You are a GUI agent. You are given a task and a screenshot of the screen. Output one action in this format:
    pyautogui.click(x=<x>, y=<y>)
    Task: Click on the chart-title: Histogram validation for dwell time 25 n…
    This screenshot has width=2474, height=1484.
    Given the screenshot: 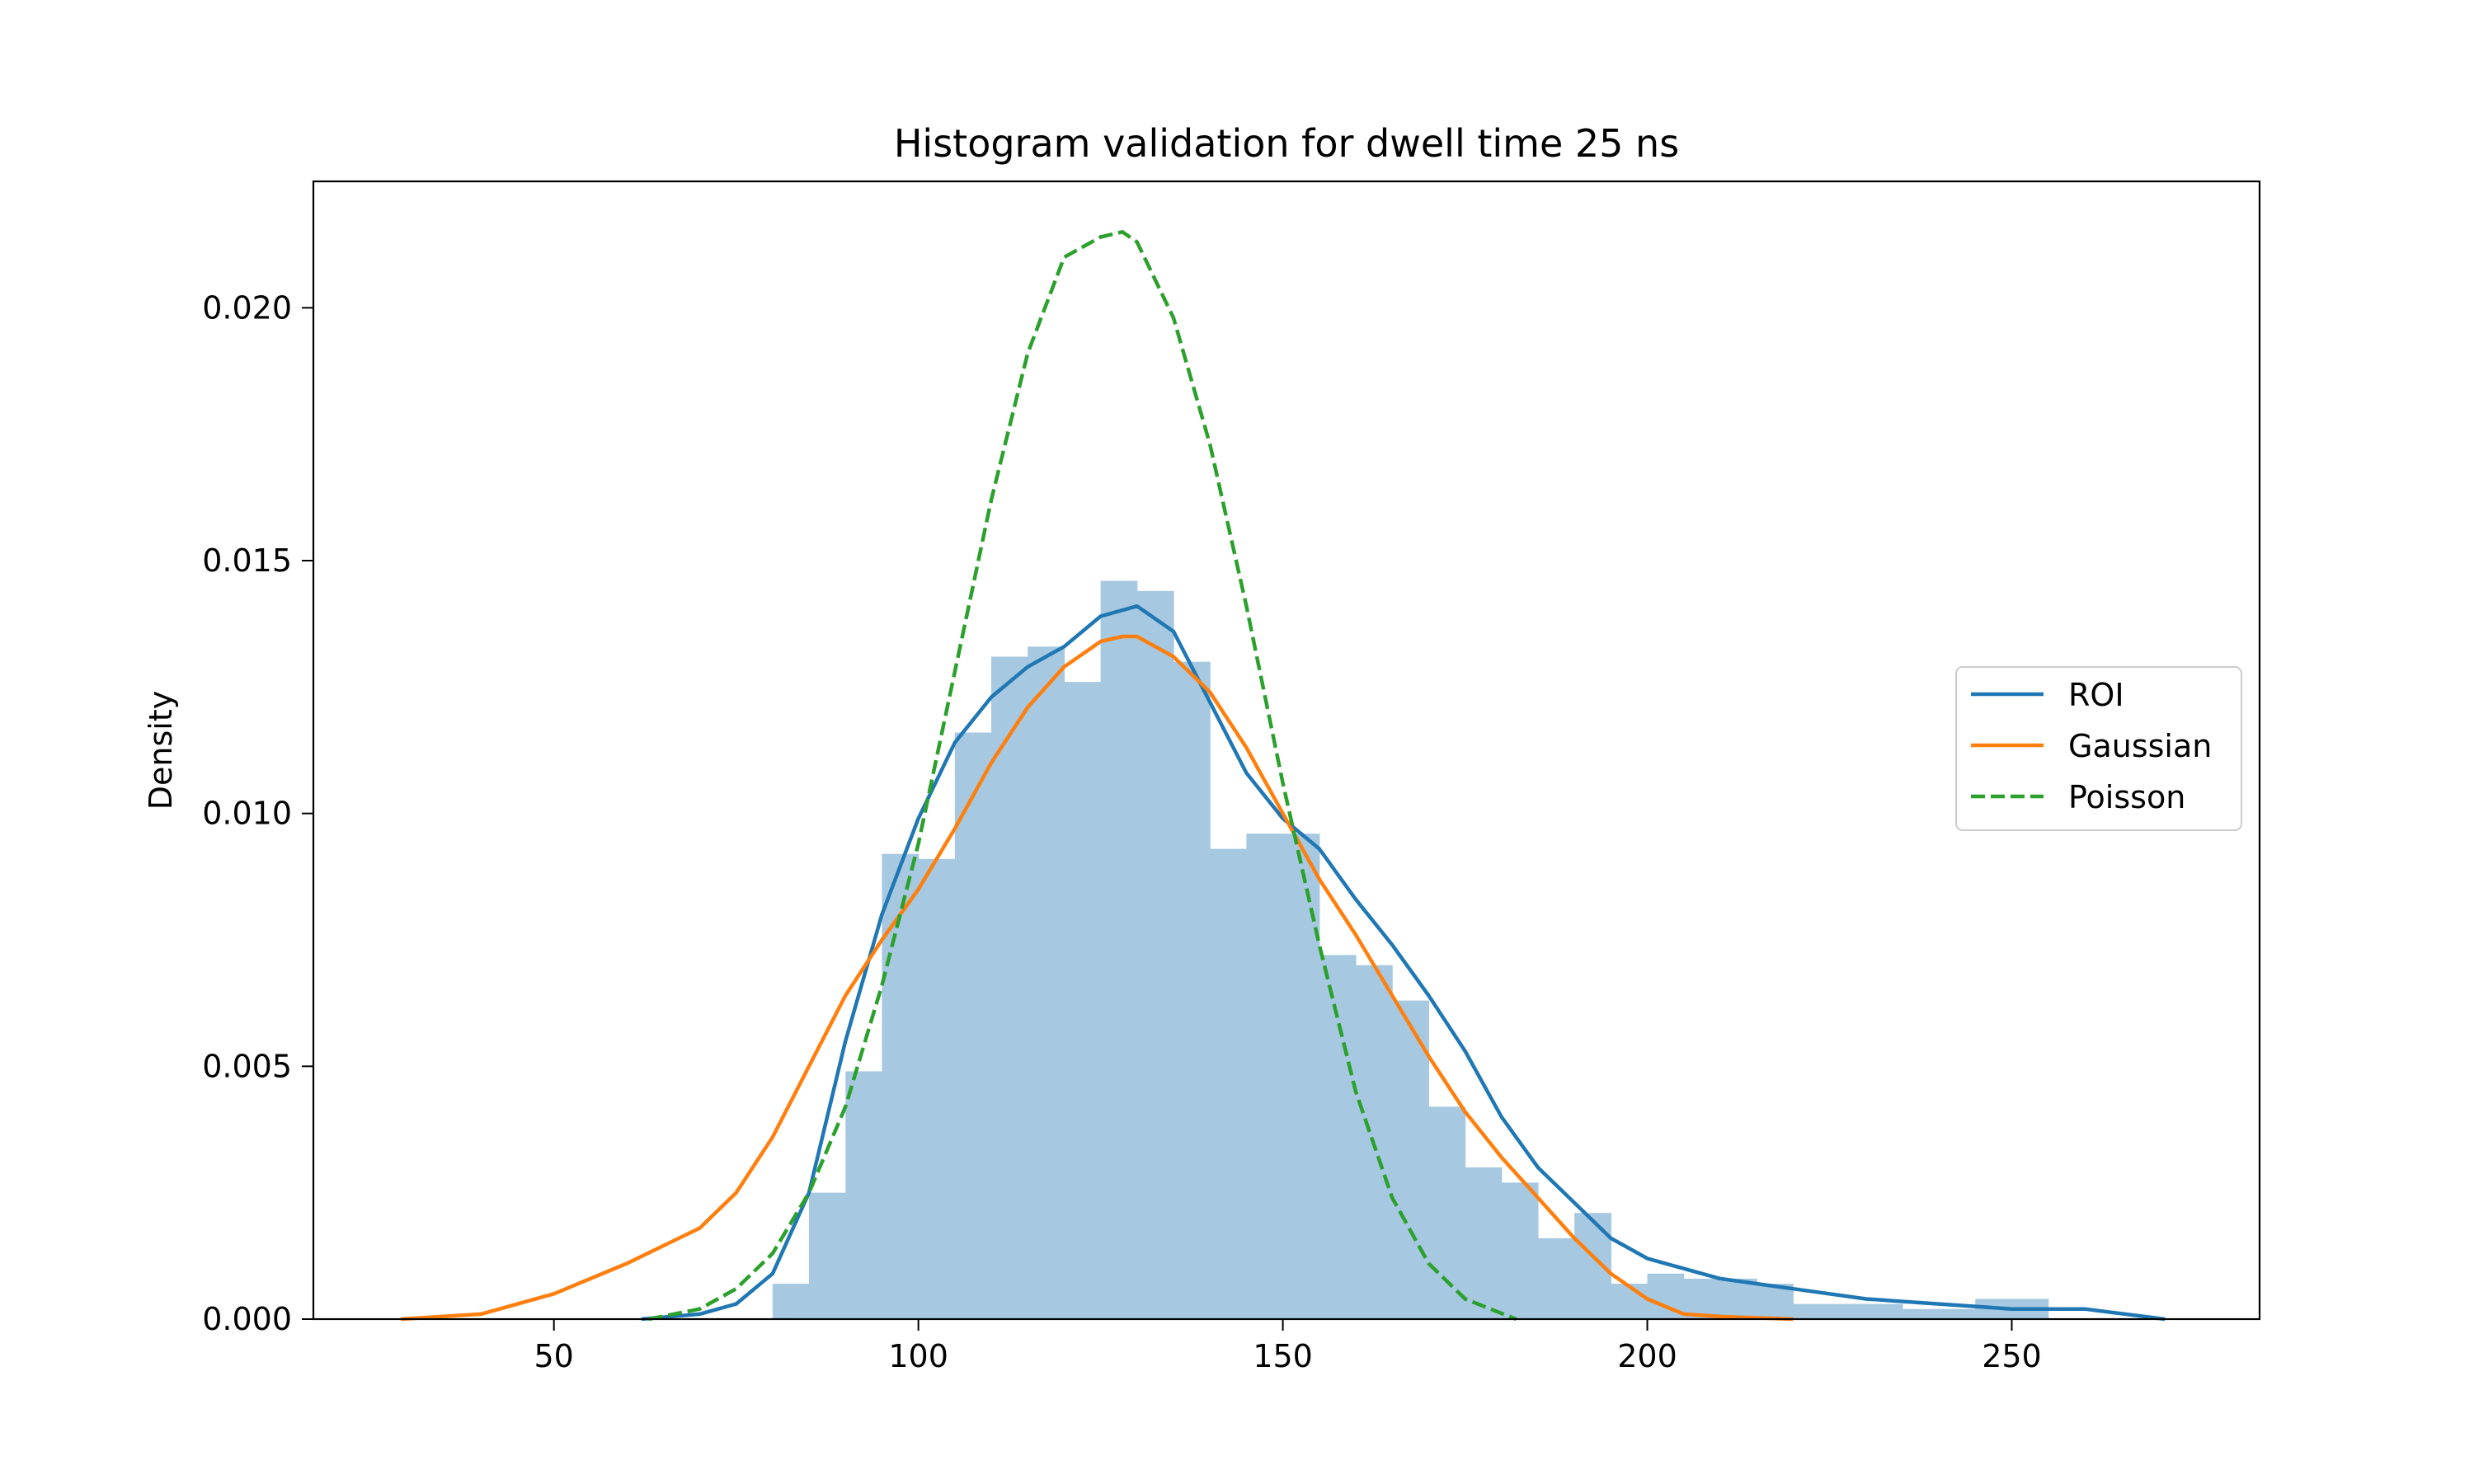 What is the action you would take?
    pyautogui.click(x=1286, y=143)
    